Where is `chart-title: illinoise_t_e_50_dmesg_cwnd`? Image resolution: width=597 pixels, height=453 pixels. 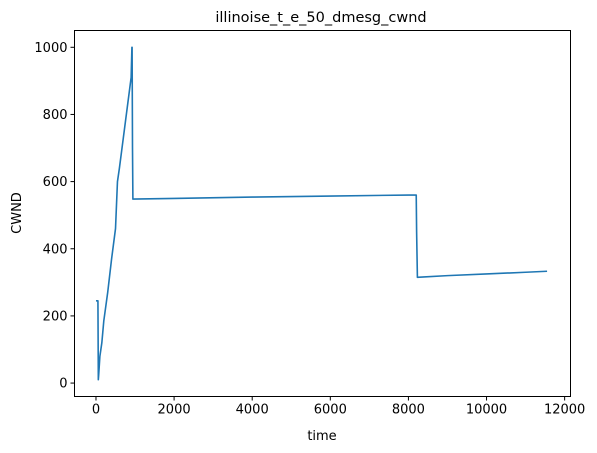
chart-title: illinoise_t_e_50_dmesg_cwnd is located at coordinates (320, 18).